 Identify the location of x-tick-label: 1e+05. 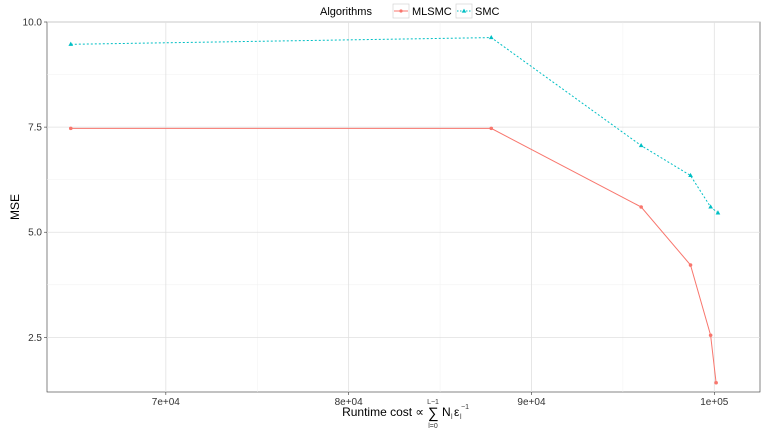
(714, 402).